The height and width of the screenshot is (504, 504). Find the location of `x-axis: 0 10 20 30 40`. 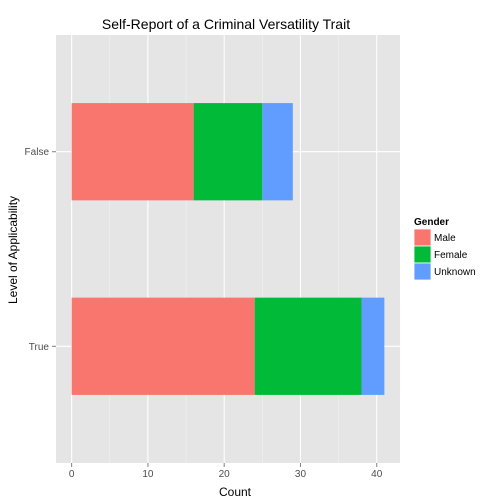

x-axis: 0 10 20 30 40 is located at coordinates (226, 471).